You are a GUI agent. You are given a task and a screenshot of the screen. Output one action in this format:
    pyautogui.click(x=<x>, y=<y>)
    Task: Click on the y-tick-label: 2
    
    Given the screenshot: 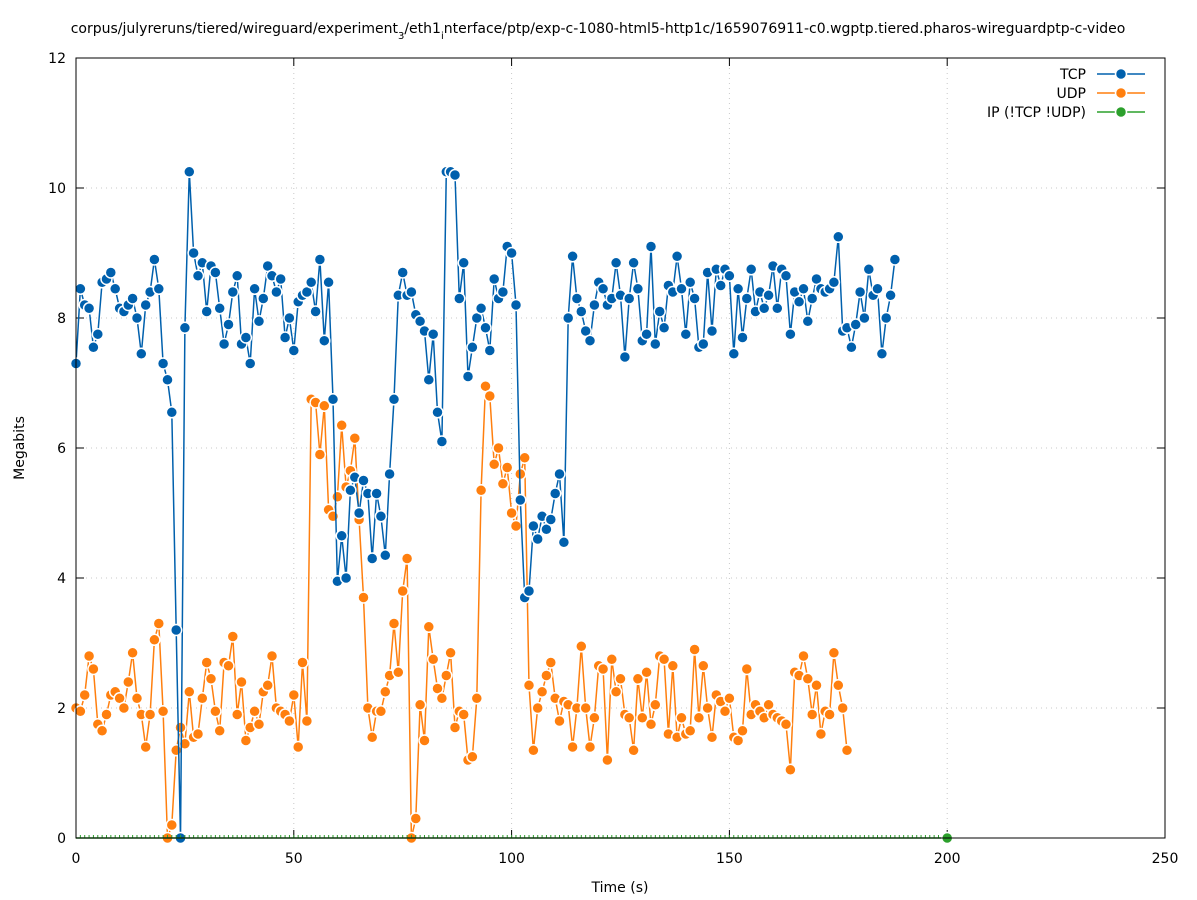 What is the action you would take?
    pyautogui.click(x=61, y=709)
    